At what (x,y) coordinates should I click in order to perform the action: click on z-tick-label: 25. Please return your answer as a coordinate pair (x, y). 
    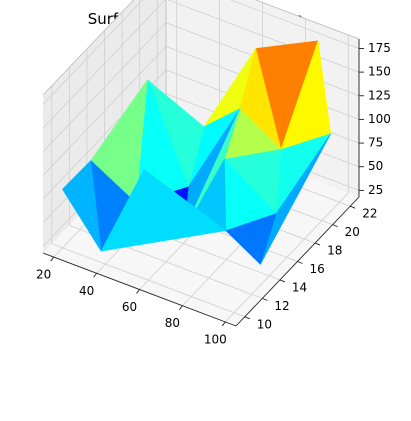
    Looking at the image, I should click on (375, 190).